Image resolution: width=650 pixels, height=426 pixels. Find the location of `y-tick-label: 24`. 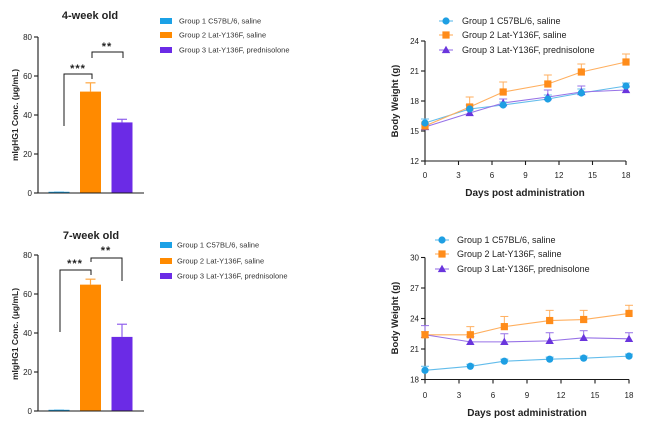

y-tick-label: 24 is located at coordinates (414, 318).